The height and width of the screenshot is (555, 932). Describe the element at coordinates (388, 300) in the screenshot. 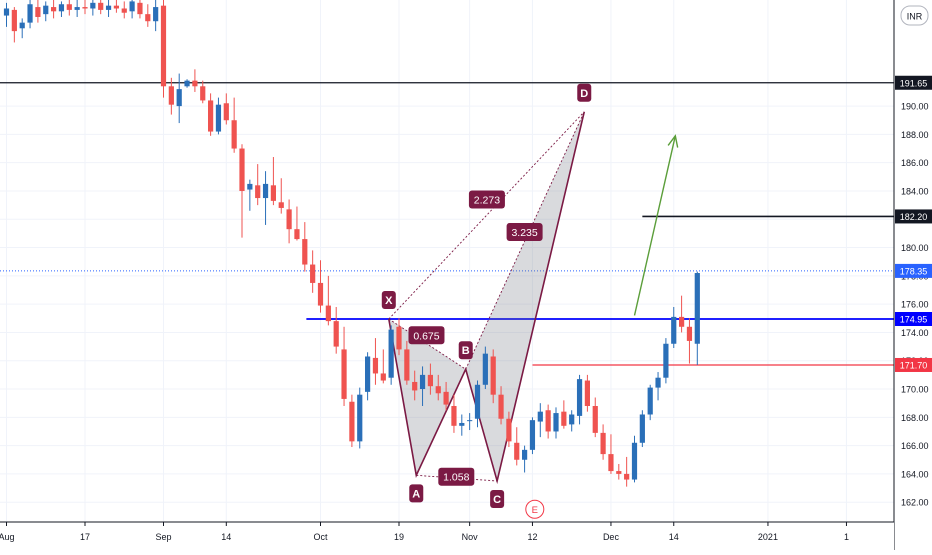

I see `point-x-badge` at that location.